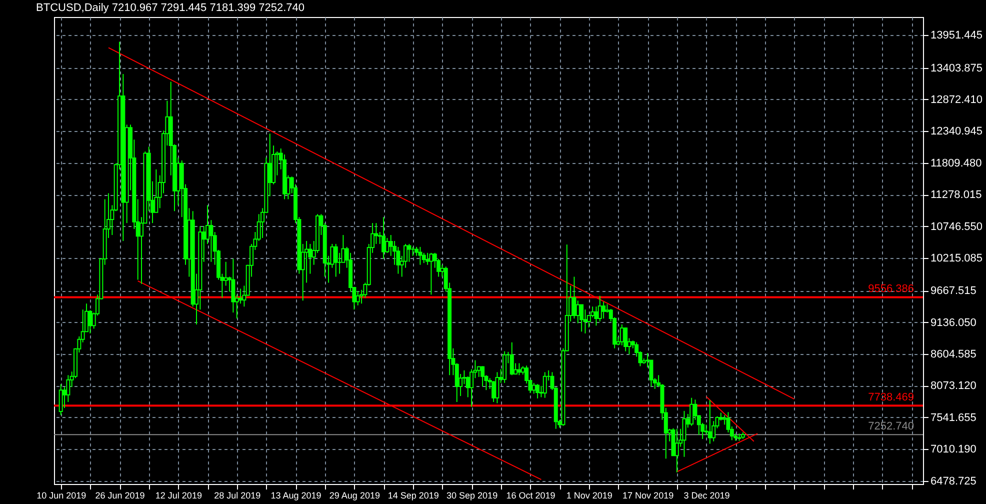  Describe the element at coordinates (891, 289) in the screenshot. I see `ref-line-label: 9556.386` at that location.